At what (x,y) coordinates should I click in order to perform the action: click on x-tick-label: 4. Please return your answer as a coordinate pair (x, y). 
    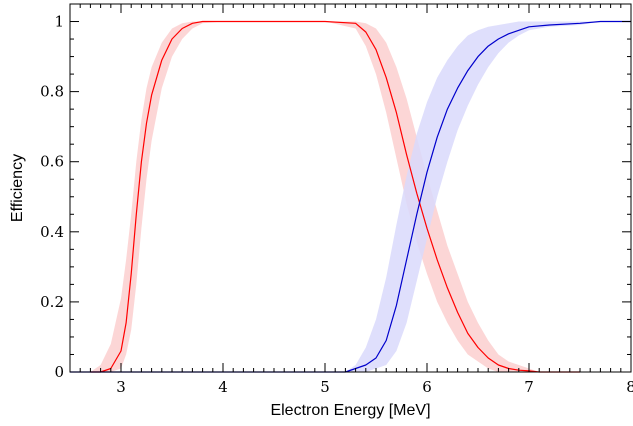
    Looking at the image, I should click on (223, 387).